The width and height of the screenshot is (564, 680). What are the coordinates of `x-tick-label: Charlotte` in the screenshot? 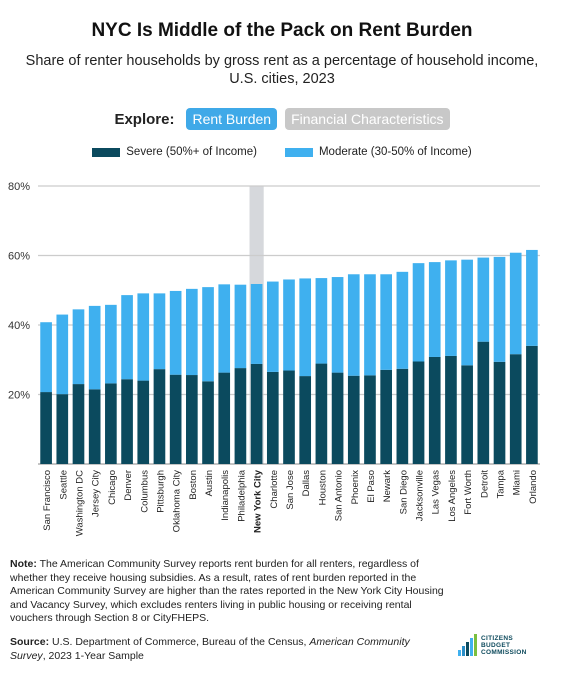 It's located at (274, 489).